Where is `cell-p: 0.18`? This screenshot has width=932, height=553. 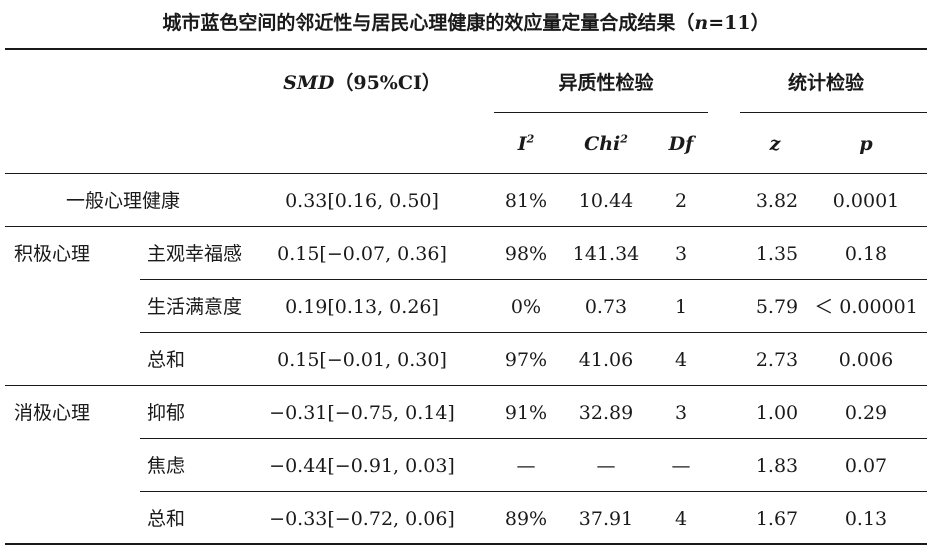 cell-p: 0.18 is located at coordinates (866, 254).